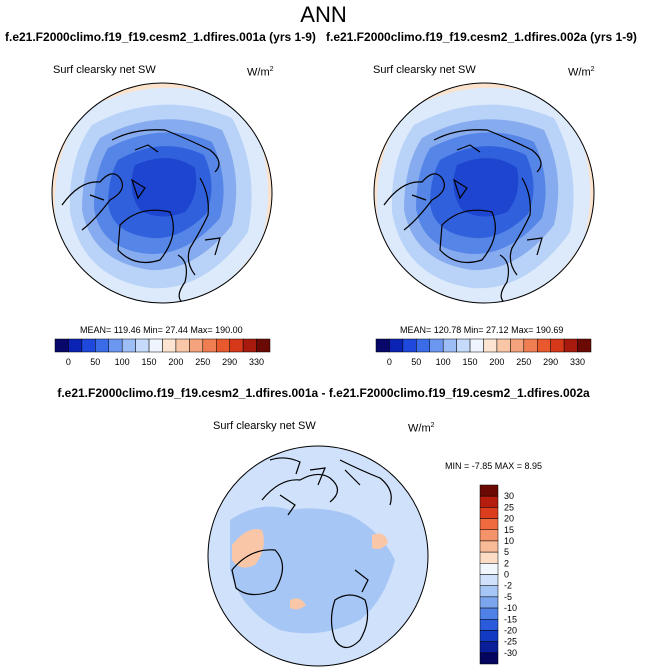  I want to click on diff-colorbar-label: 20, so click(509, 519).